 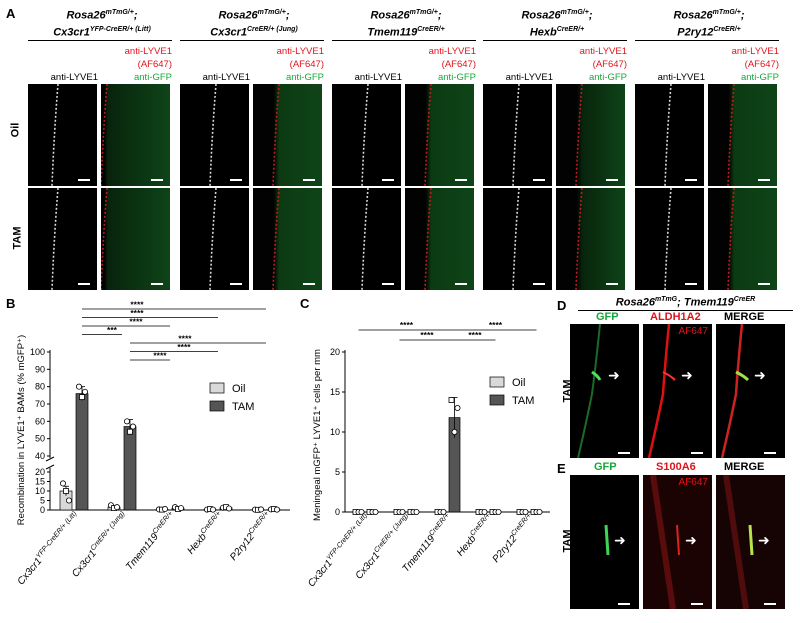 I want to click on panel-d-title-sup1: mTmG, so click(x=666, y=299).